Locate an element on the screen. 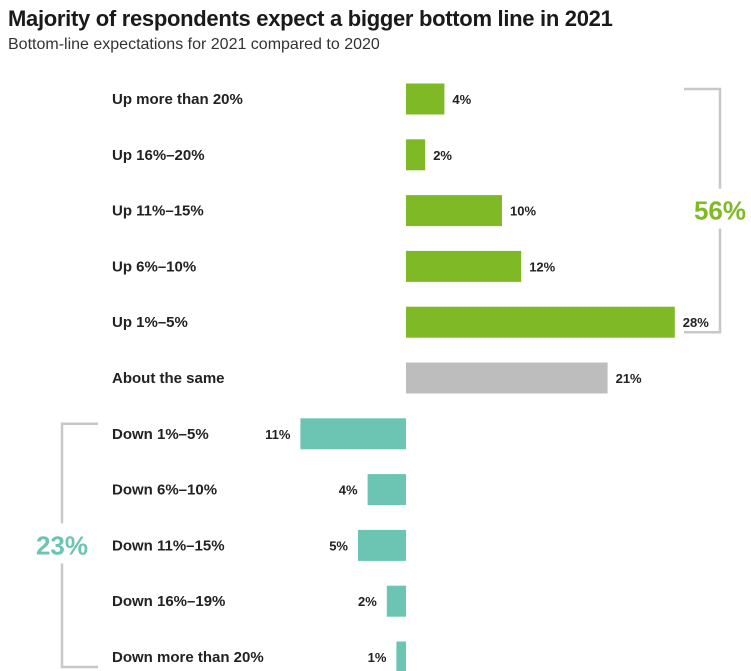 The height and width of the screenshot is (671, 751). bar-down-6pct-10pct is located at coordinates (386, 490).